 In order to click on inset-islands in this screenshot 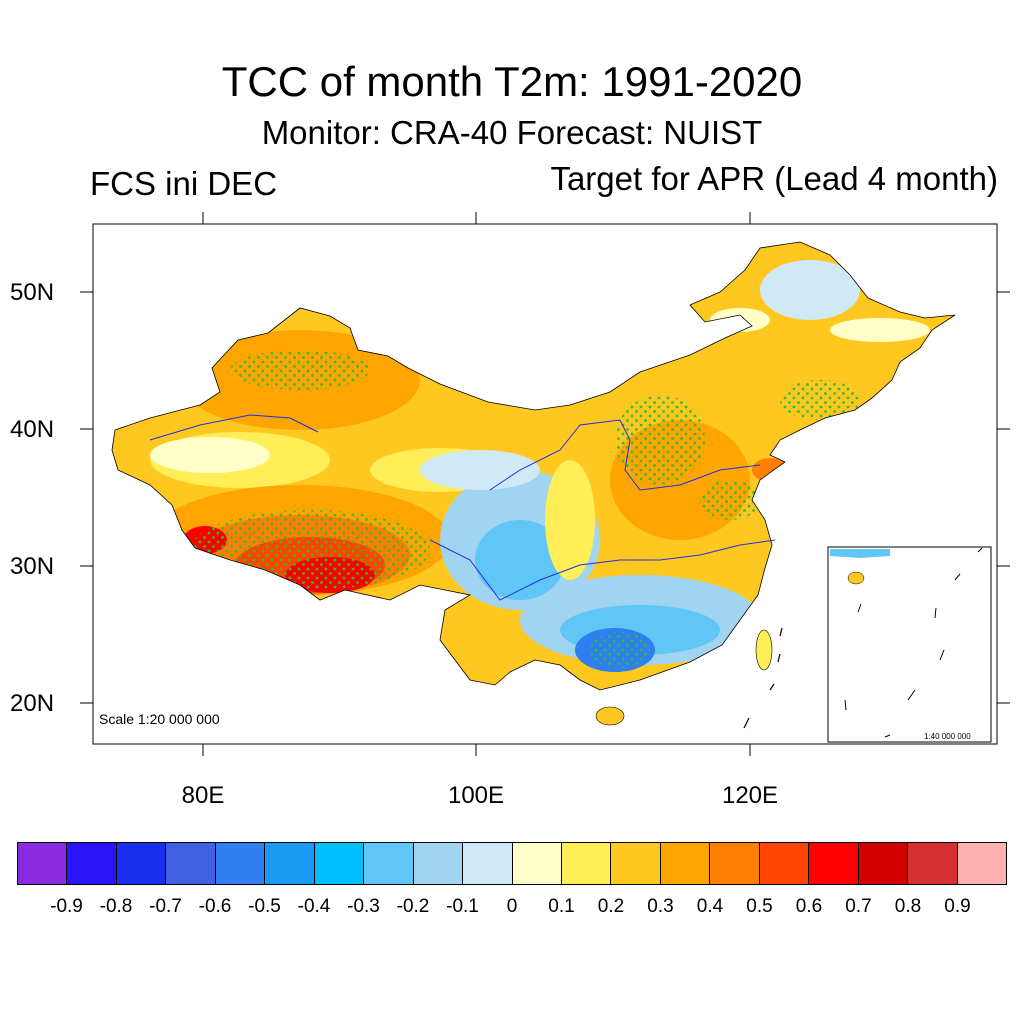, I will do `click(913, 642)`.